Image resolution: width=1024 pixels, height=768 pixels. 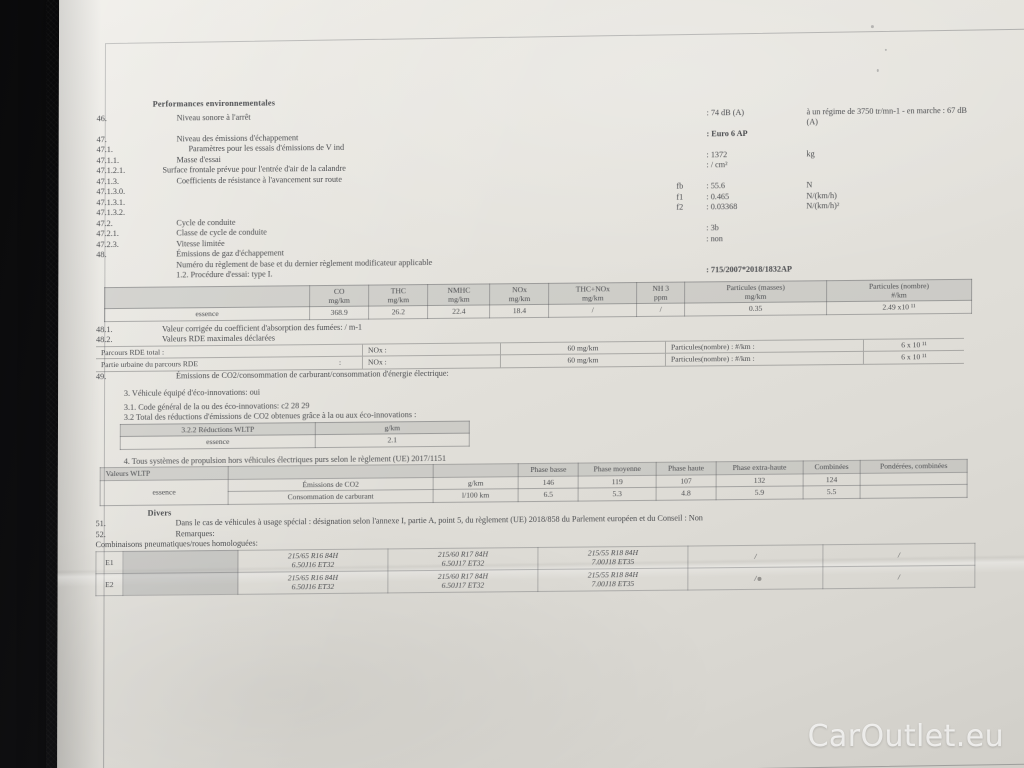 I want to click on cell-thc: 26.2, so click(x=398, y=313).